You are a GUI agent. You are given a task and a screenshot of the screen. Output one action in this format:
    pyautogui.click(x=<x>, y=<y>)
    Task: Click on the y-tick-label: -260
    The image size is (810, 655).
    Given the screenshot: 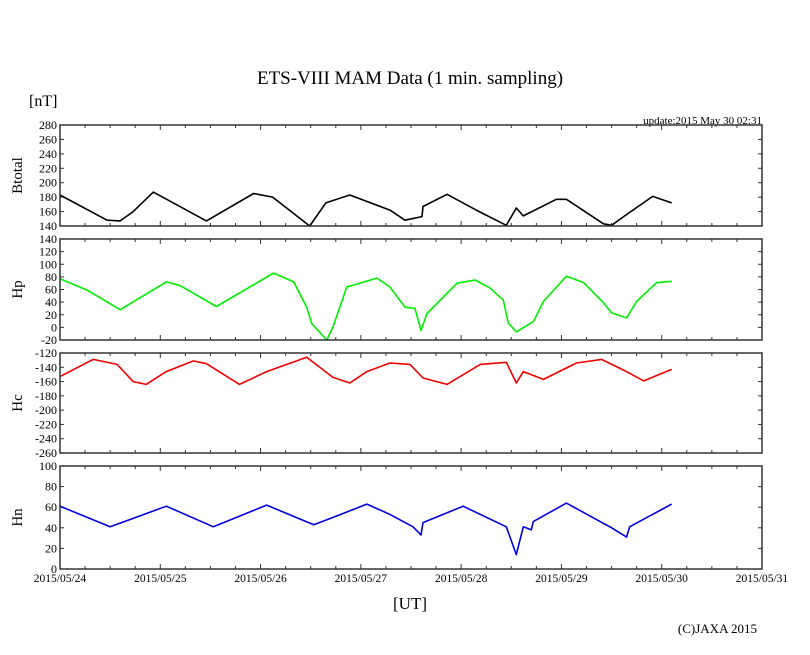 What is the action you would take?
    pyautogui.click(x=46, y=453)
    